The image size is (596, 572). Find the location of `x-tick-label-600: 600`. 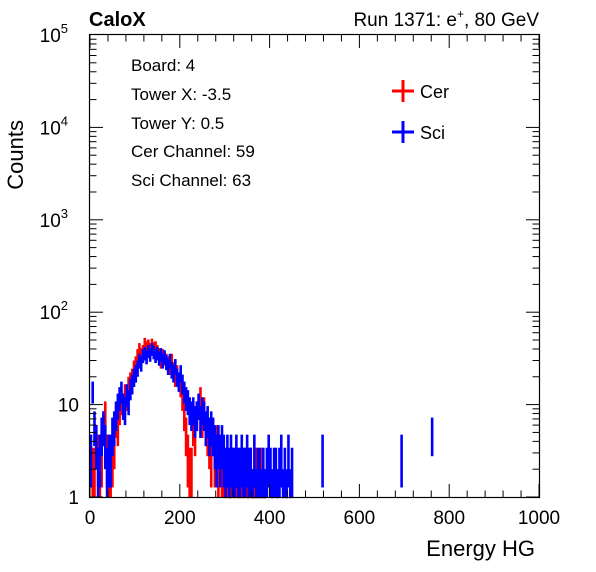

x-tick-label-600: 600 is located at coordinates (360, 518).